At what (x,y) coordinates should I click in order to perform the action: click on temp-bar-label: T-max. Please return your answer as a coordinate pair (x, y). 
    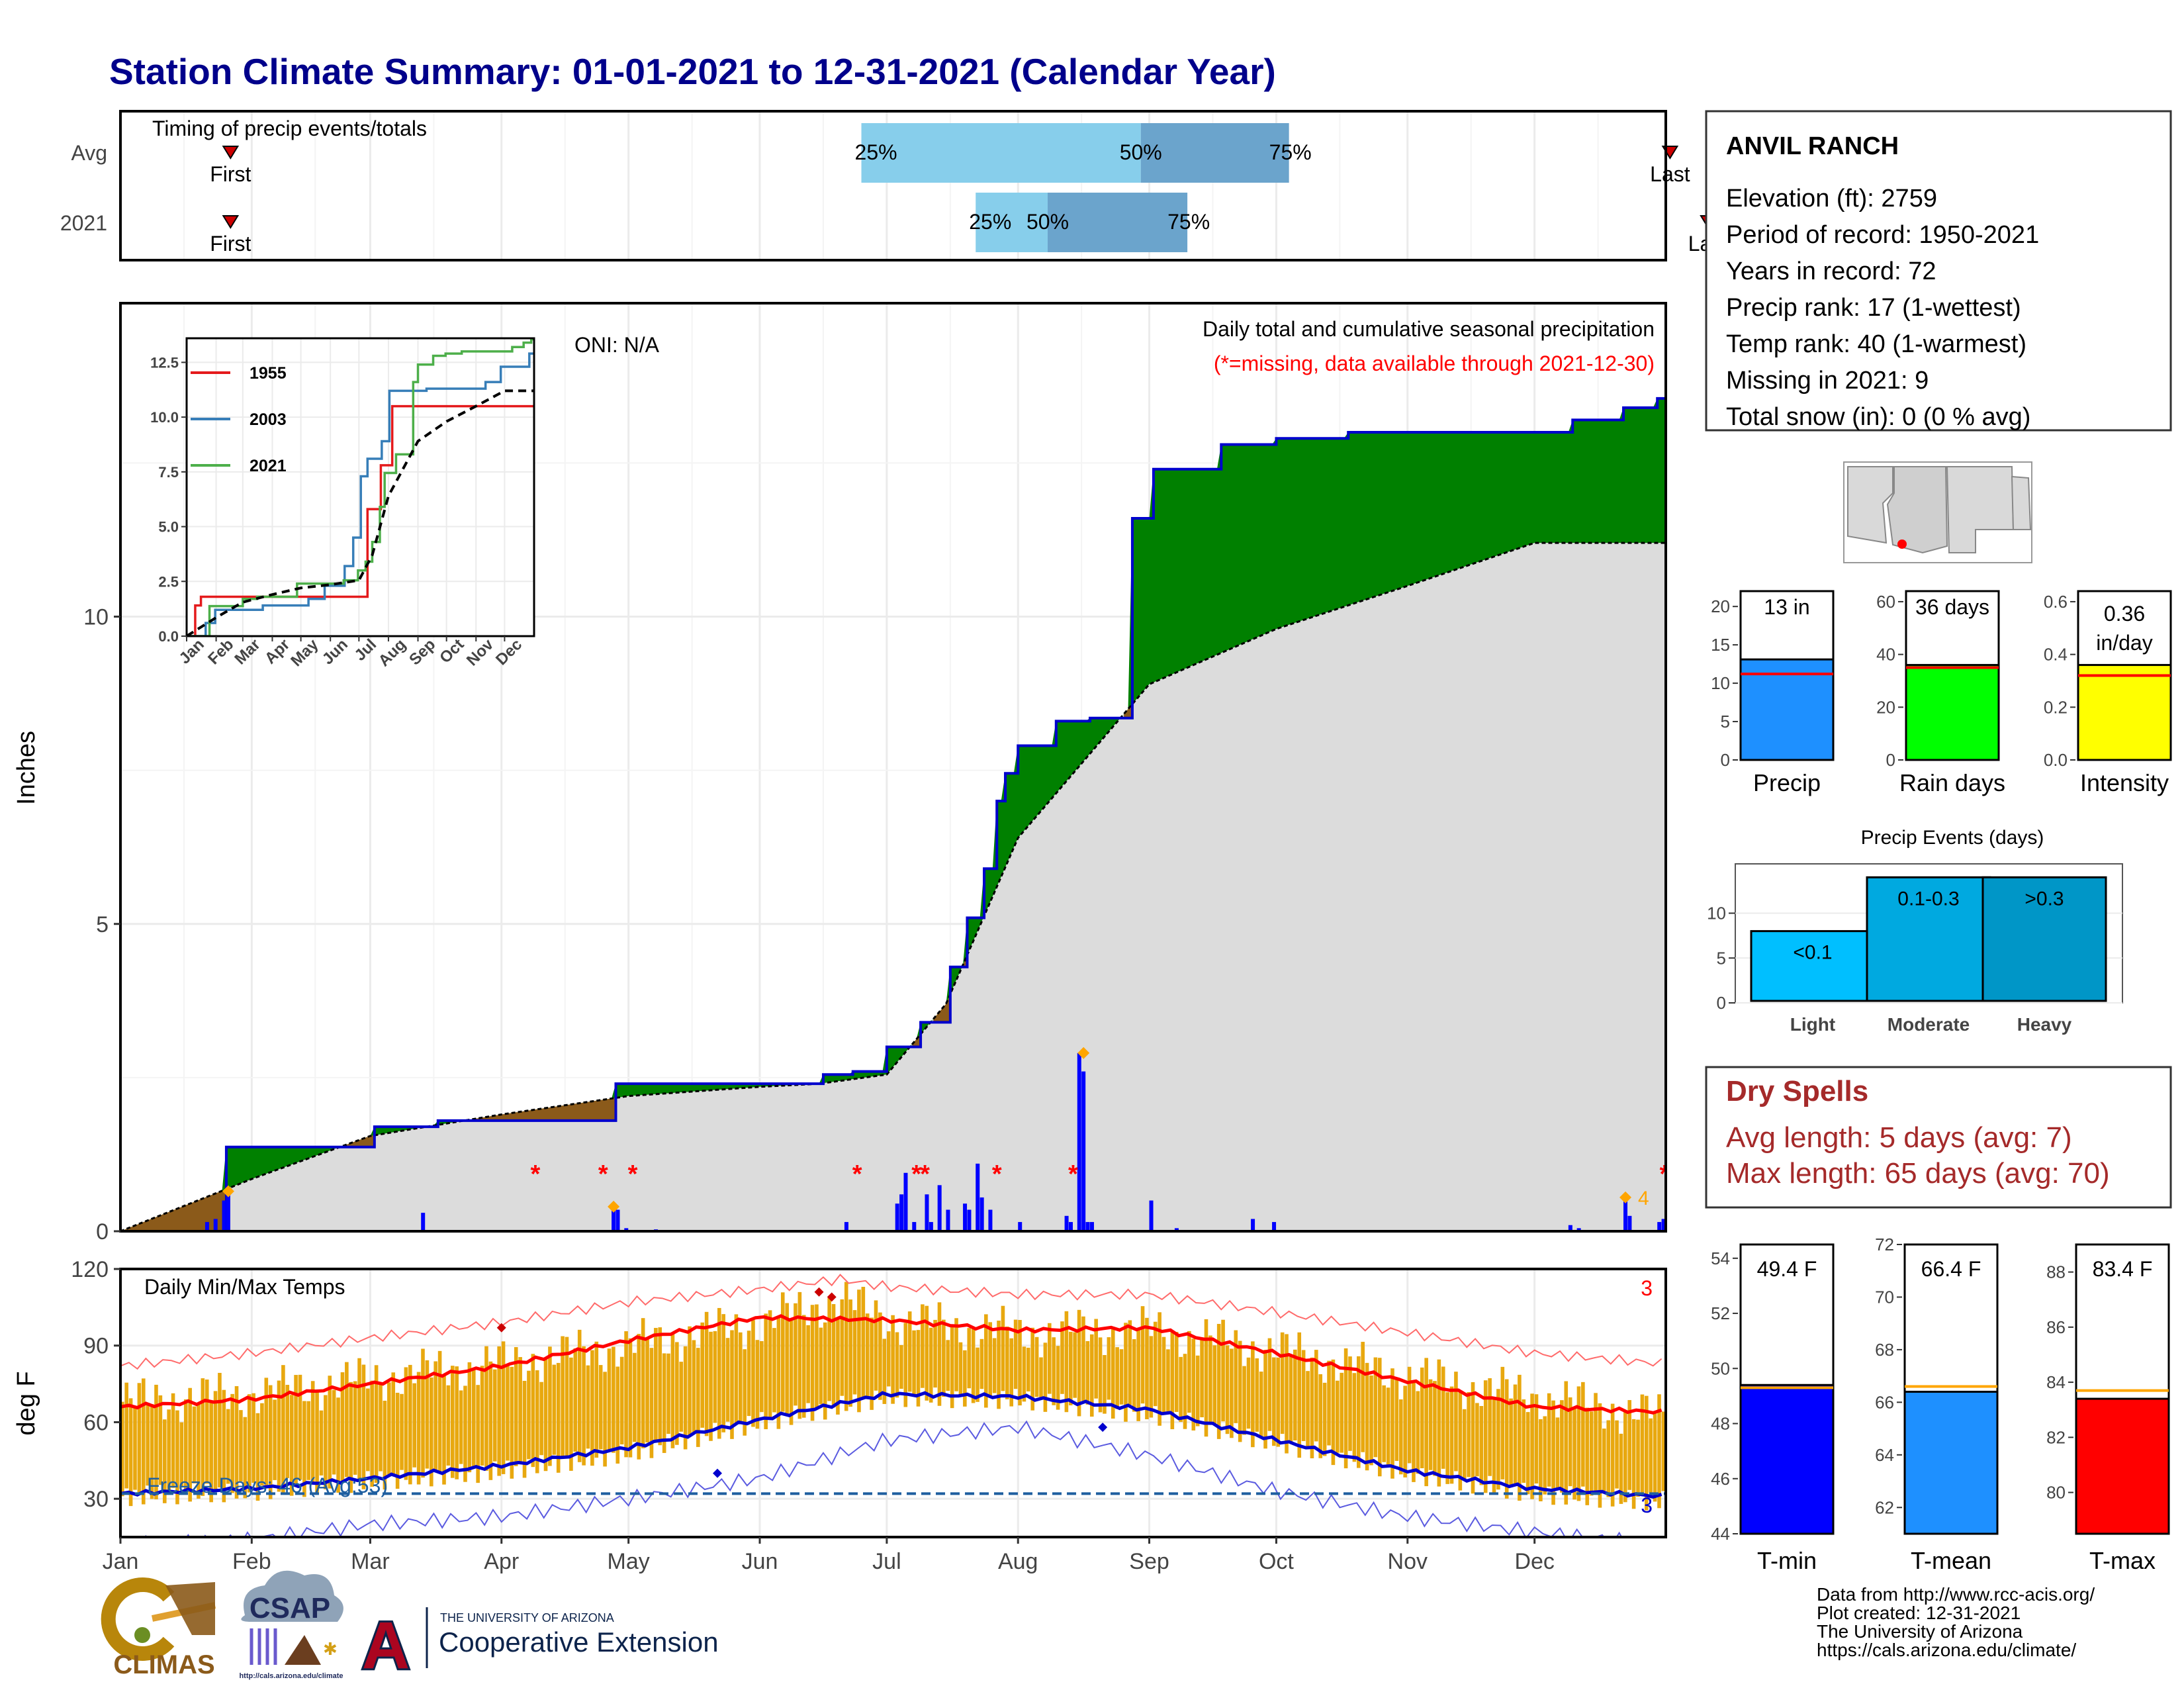
    Looking at the image, I should click on (2122, 1560).